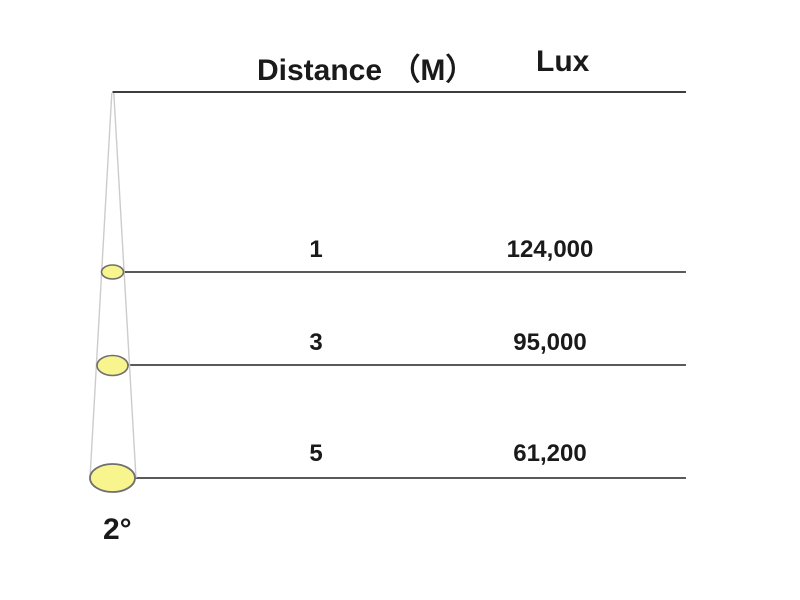 The image size is (800, 600). What do you see at coordinates (112, 478) in the screenshot?
I see `light-spot-5m` at bounding box center [112, 478].